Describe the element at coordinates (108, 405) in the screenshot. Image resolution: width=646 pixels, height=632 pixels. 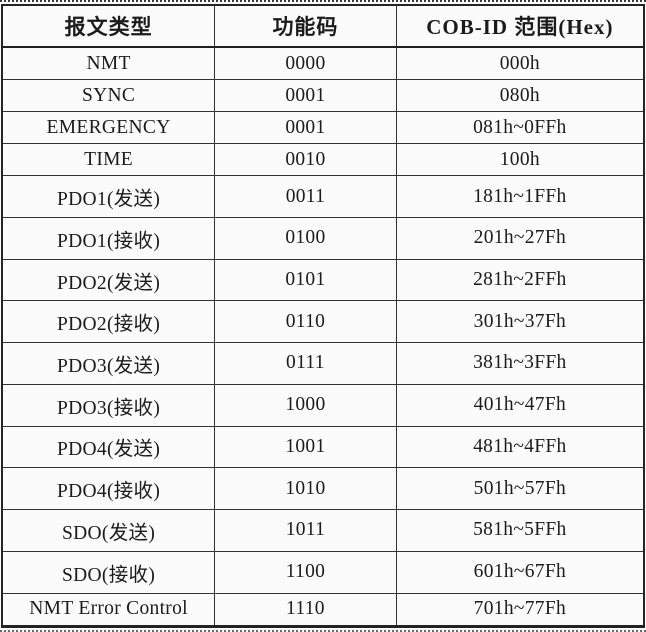
I see `table-cell: PDO3(接收)` at that location.